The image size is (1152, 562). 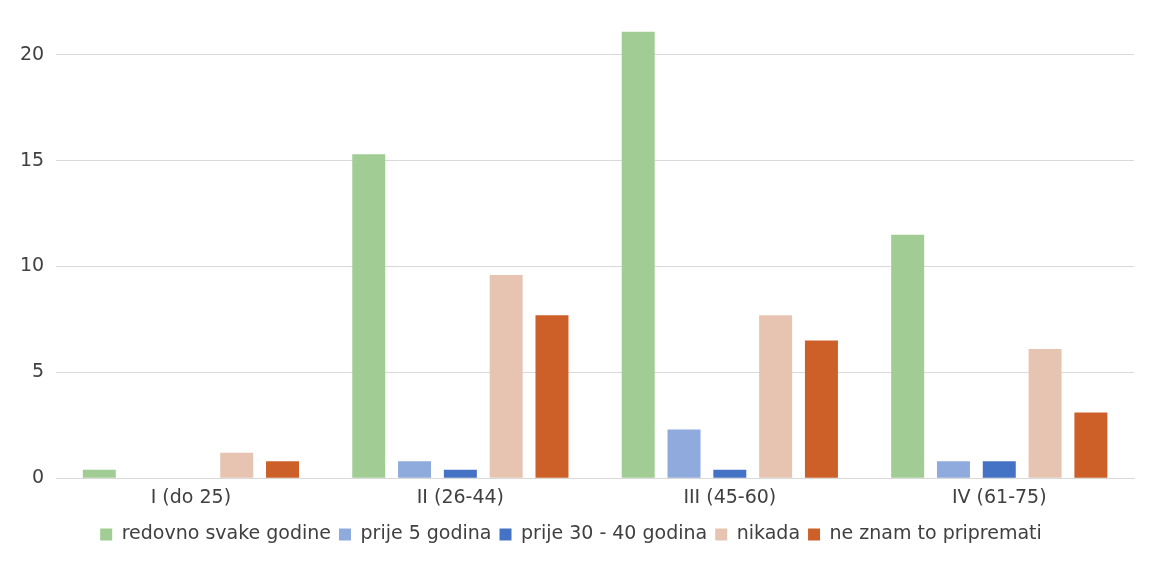 What do you see at coordinates (32, 52) in the screenshot?
I see `y-tick-label: 20` at bounding box center [32, 52].